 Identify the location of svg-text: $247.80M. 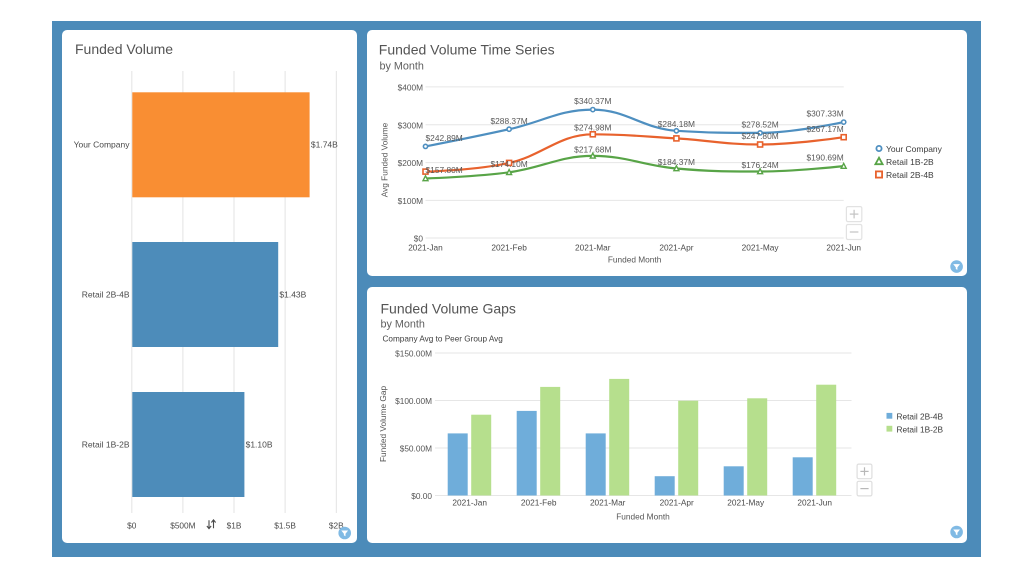
(759, 136).